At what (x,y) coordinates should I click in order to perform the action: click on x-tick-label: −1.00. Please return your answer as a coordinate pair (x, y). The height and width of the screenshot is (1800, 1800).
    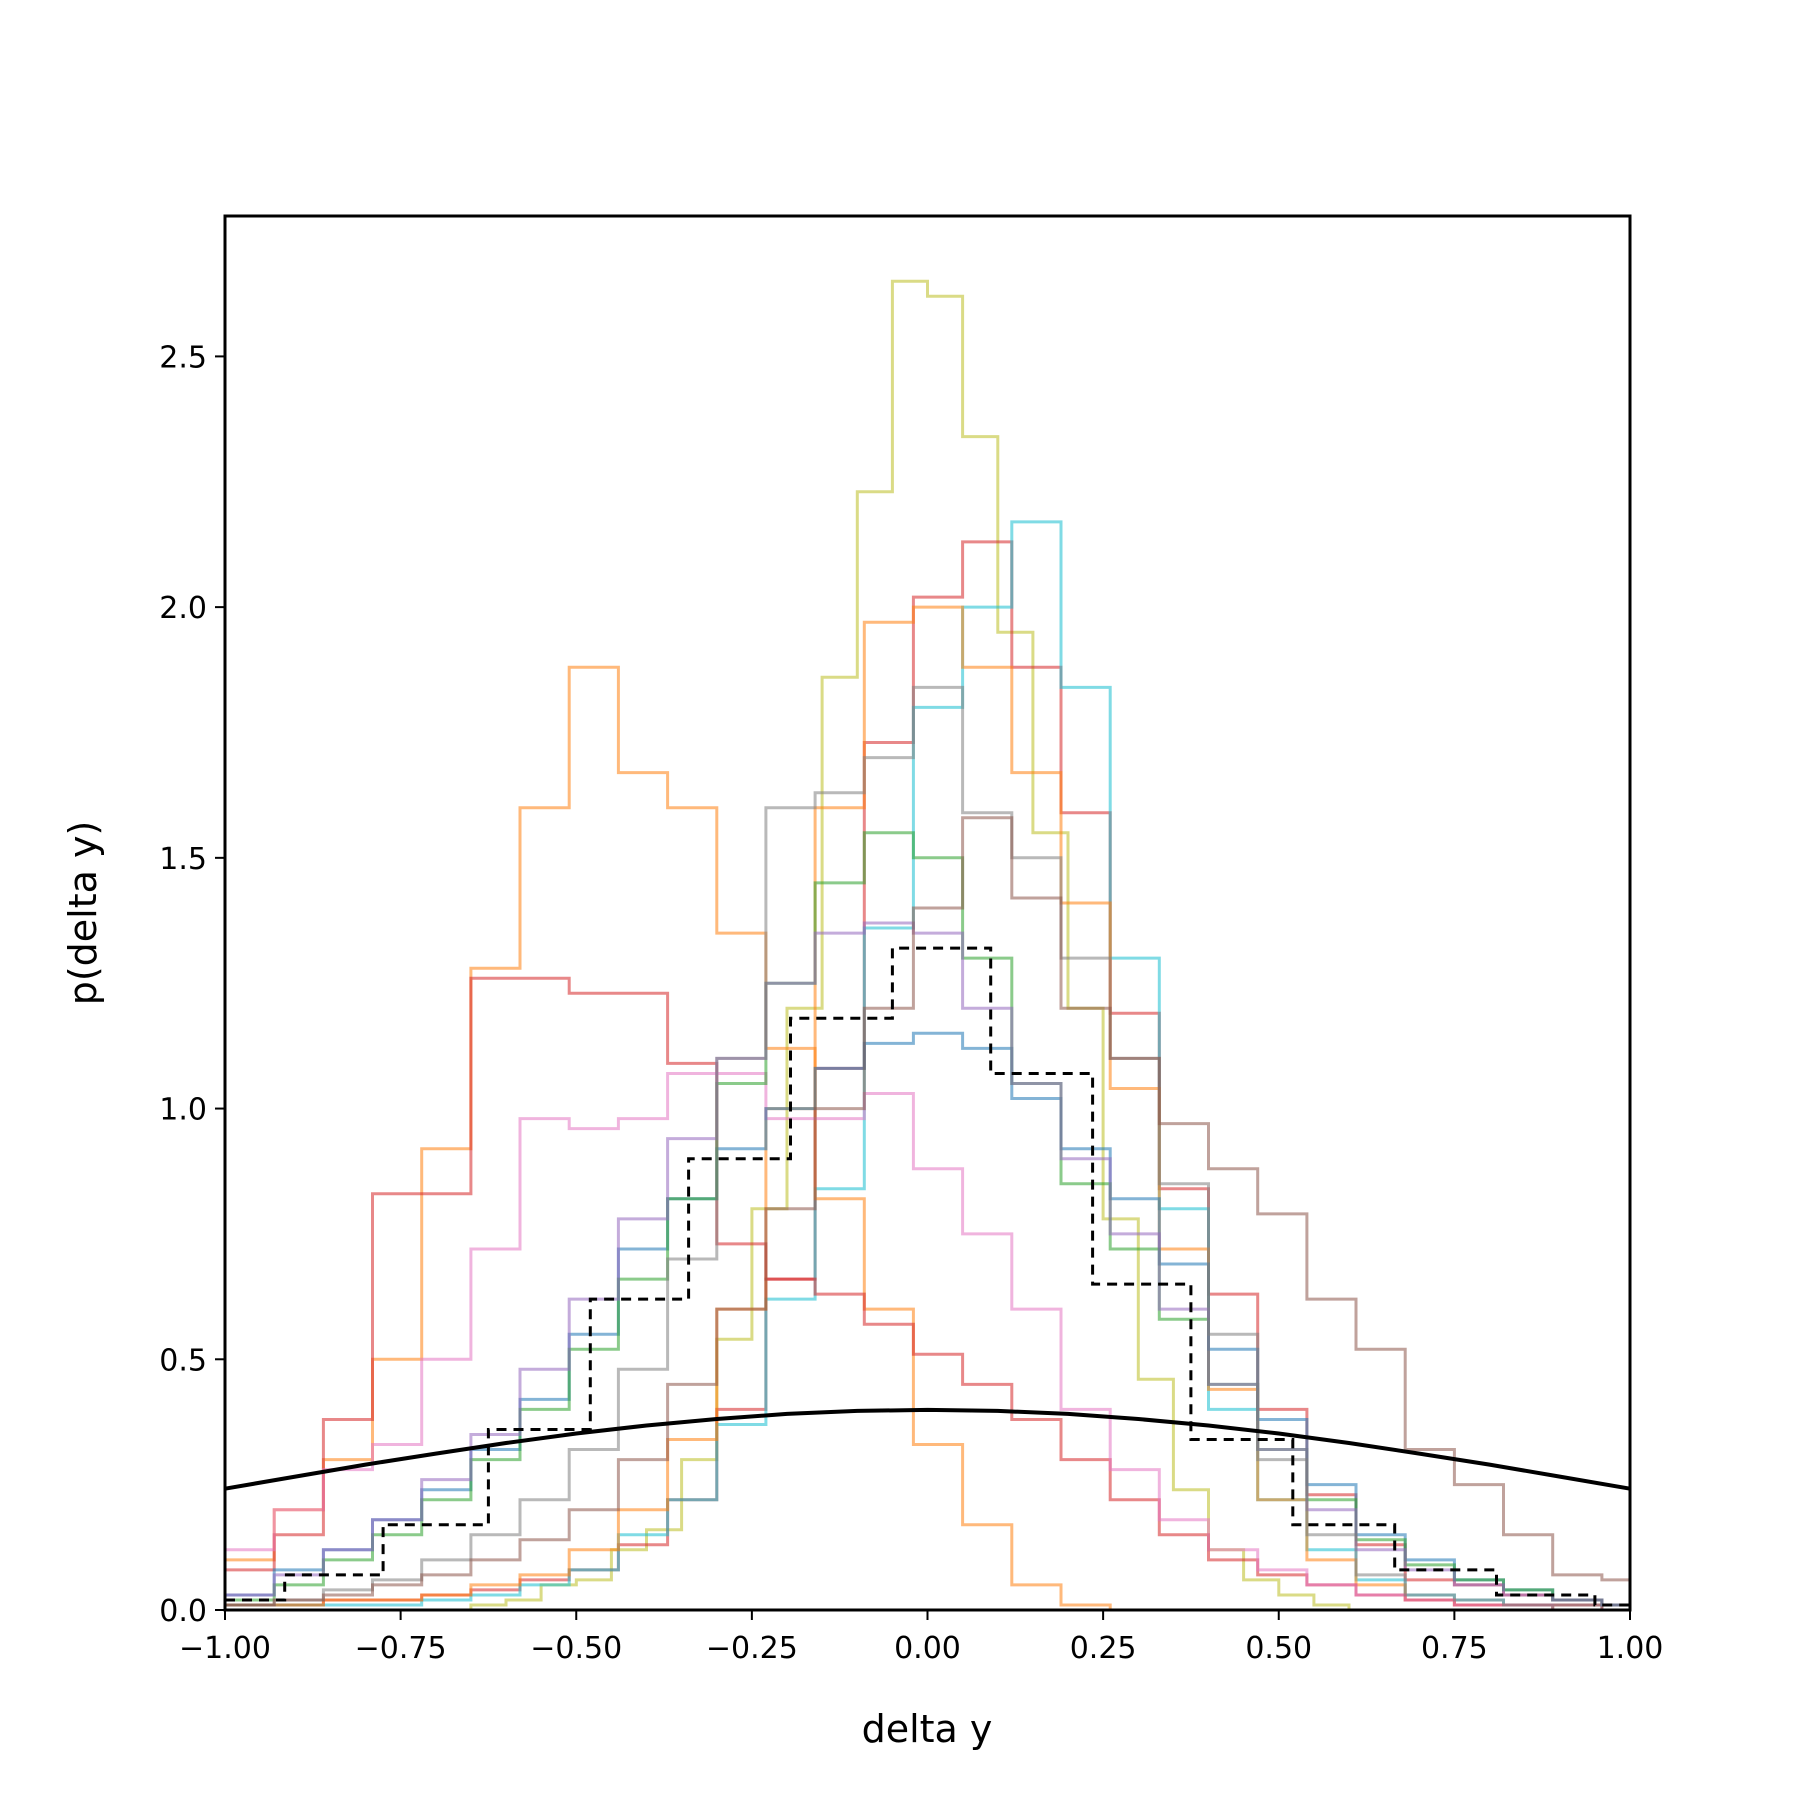
    Looking at the image, I should click on (225, 1648).